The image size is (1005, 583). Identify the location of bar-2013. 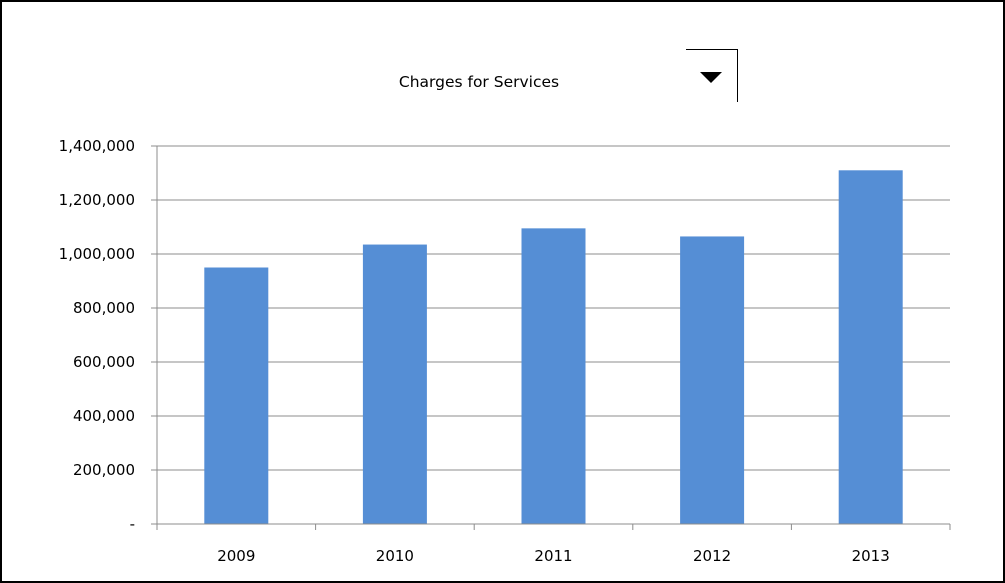
(870, 347).